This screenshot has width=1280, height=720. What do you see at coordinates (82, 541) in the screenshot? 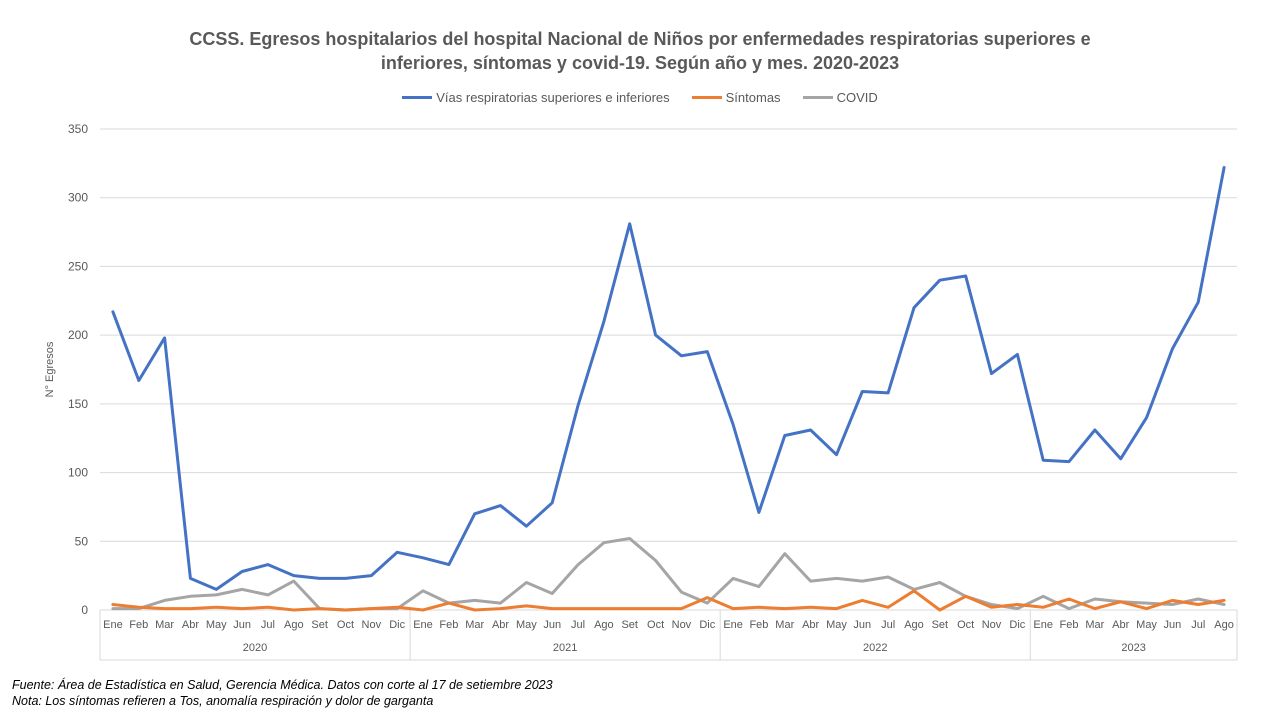
I see `y-tick-label: 50` at bounding box center [82, 541].